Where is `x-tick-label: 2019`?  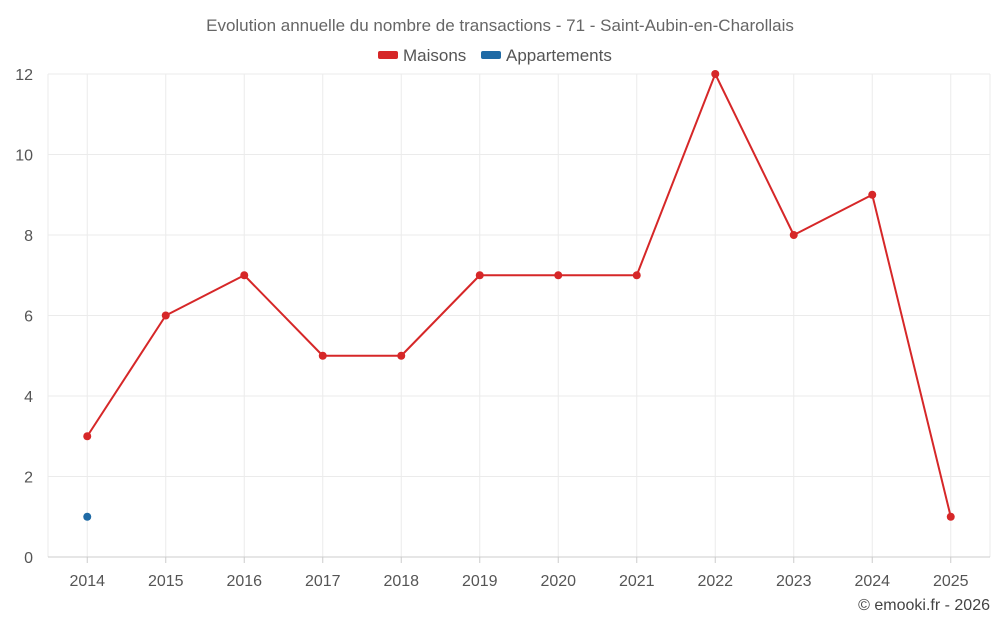
x-tick-label: 2019 is located at coordinates (480, 581).